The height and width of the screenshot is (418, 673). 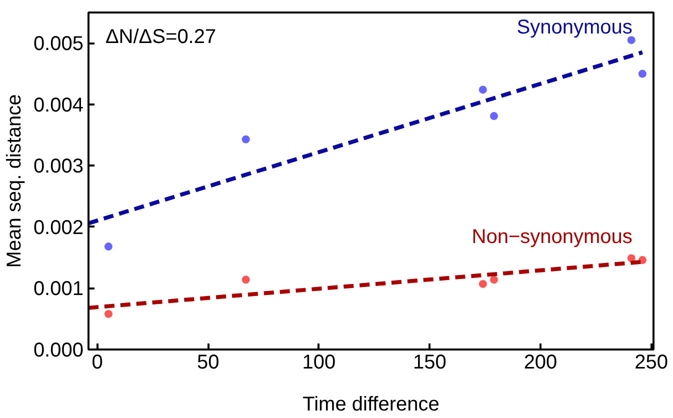 What do you see at coordinates (58, 227) in the screenshot?
I see `y-tick-label: 0.002` at bounding box center [58, 227].